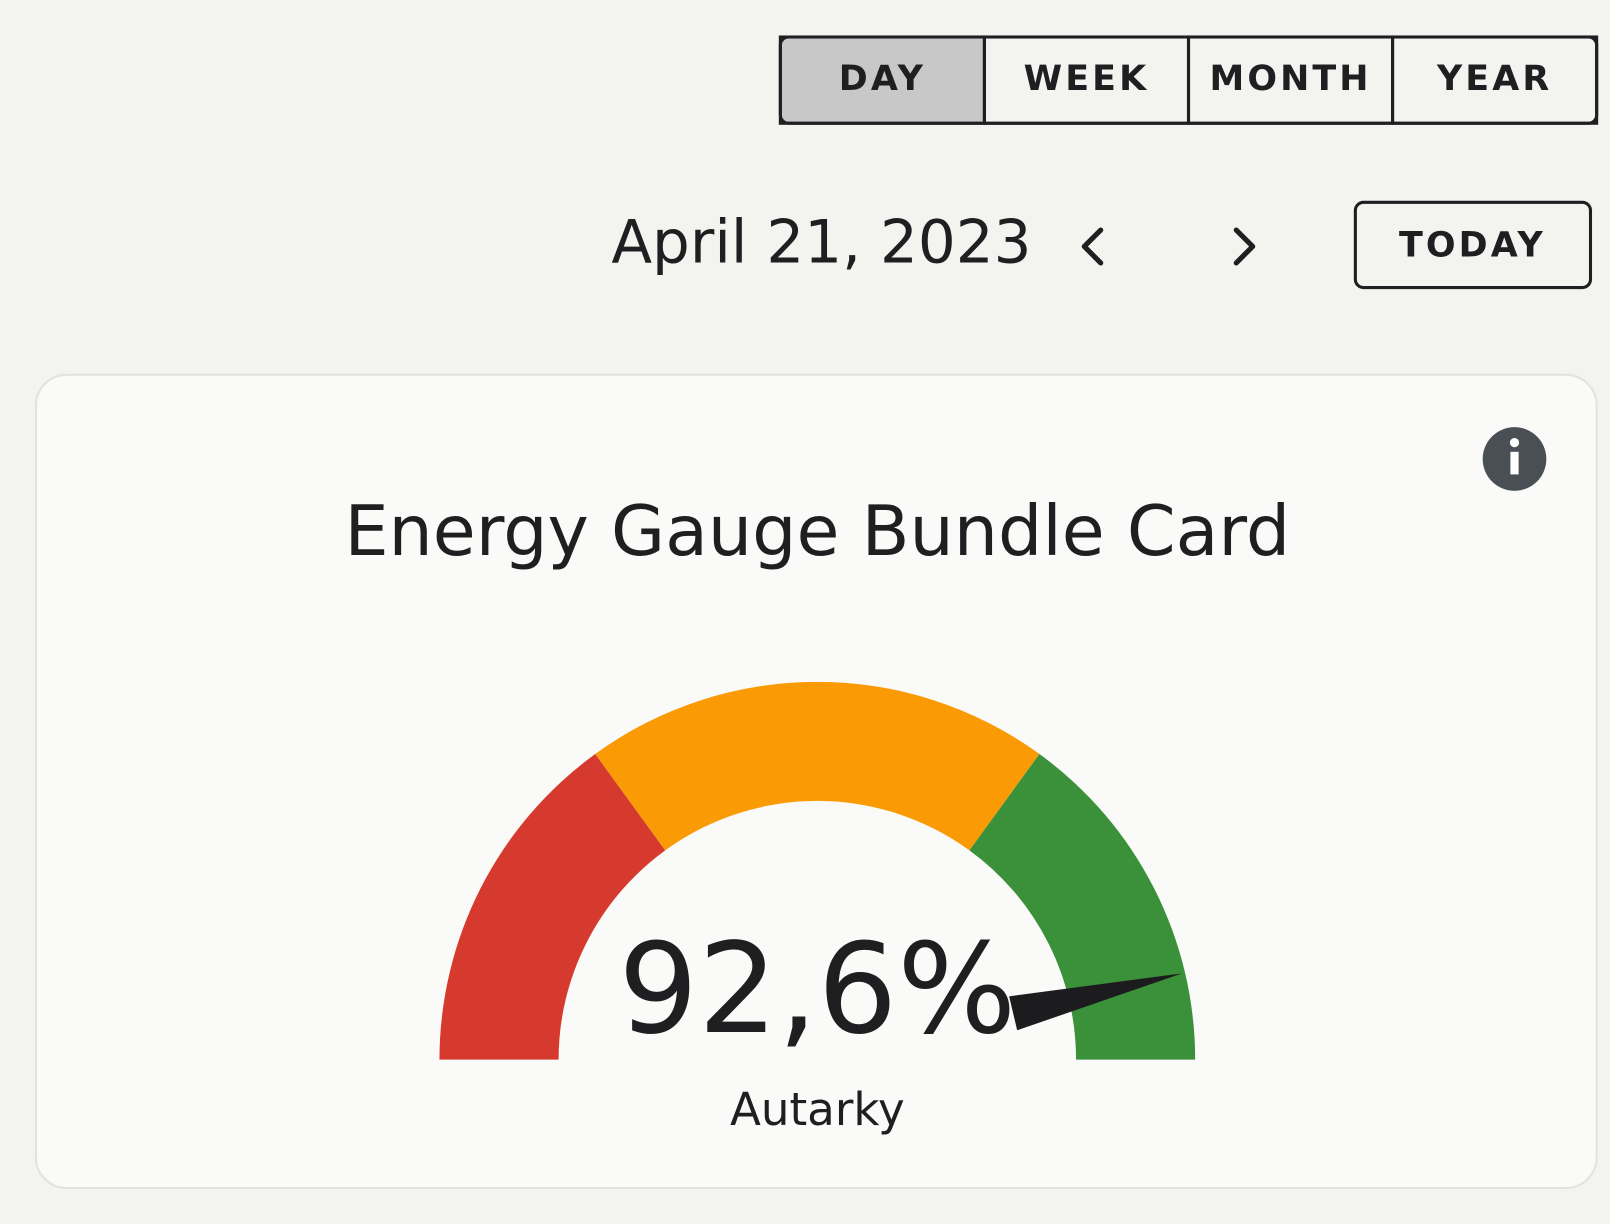 This screenshot has width=1610, height=1224. I want to click on period-label: YEAR, so click(1494, 79).